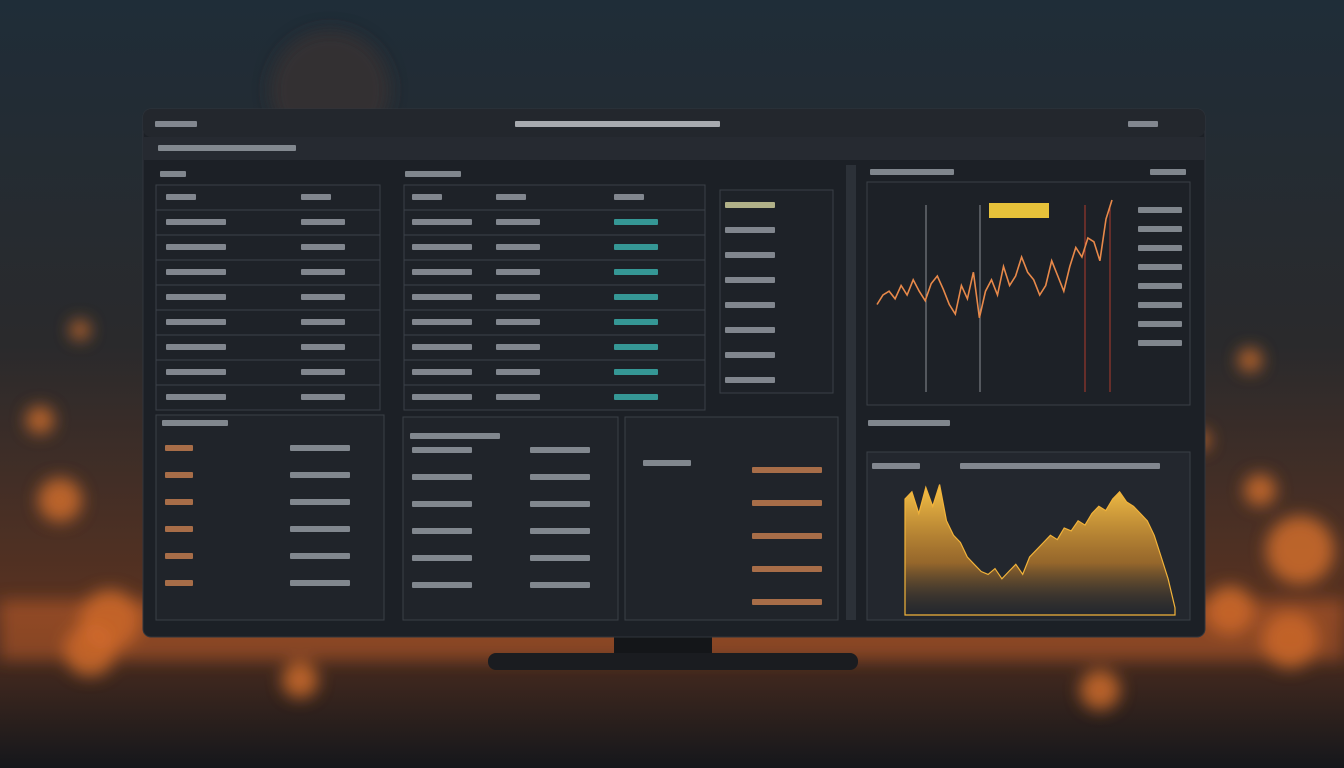 The image size is (1344, 768). Describe the element at coordinates (1026, 407) in the screenshot. I see `charts` at that location.